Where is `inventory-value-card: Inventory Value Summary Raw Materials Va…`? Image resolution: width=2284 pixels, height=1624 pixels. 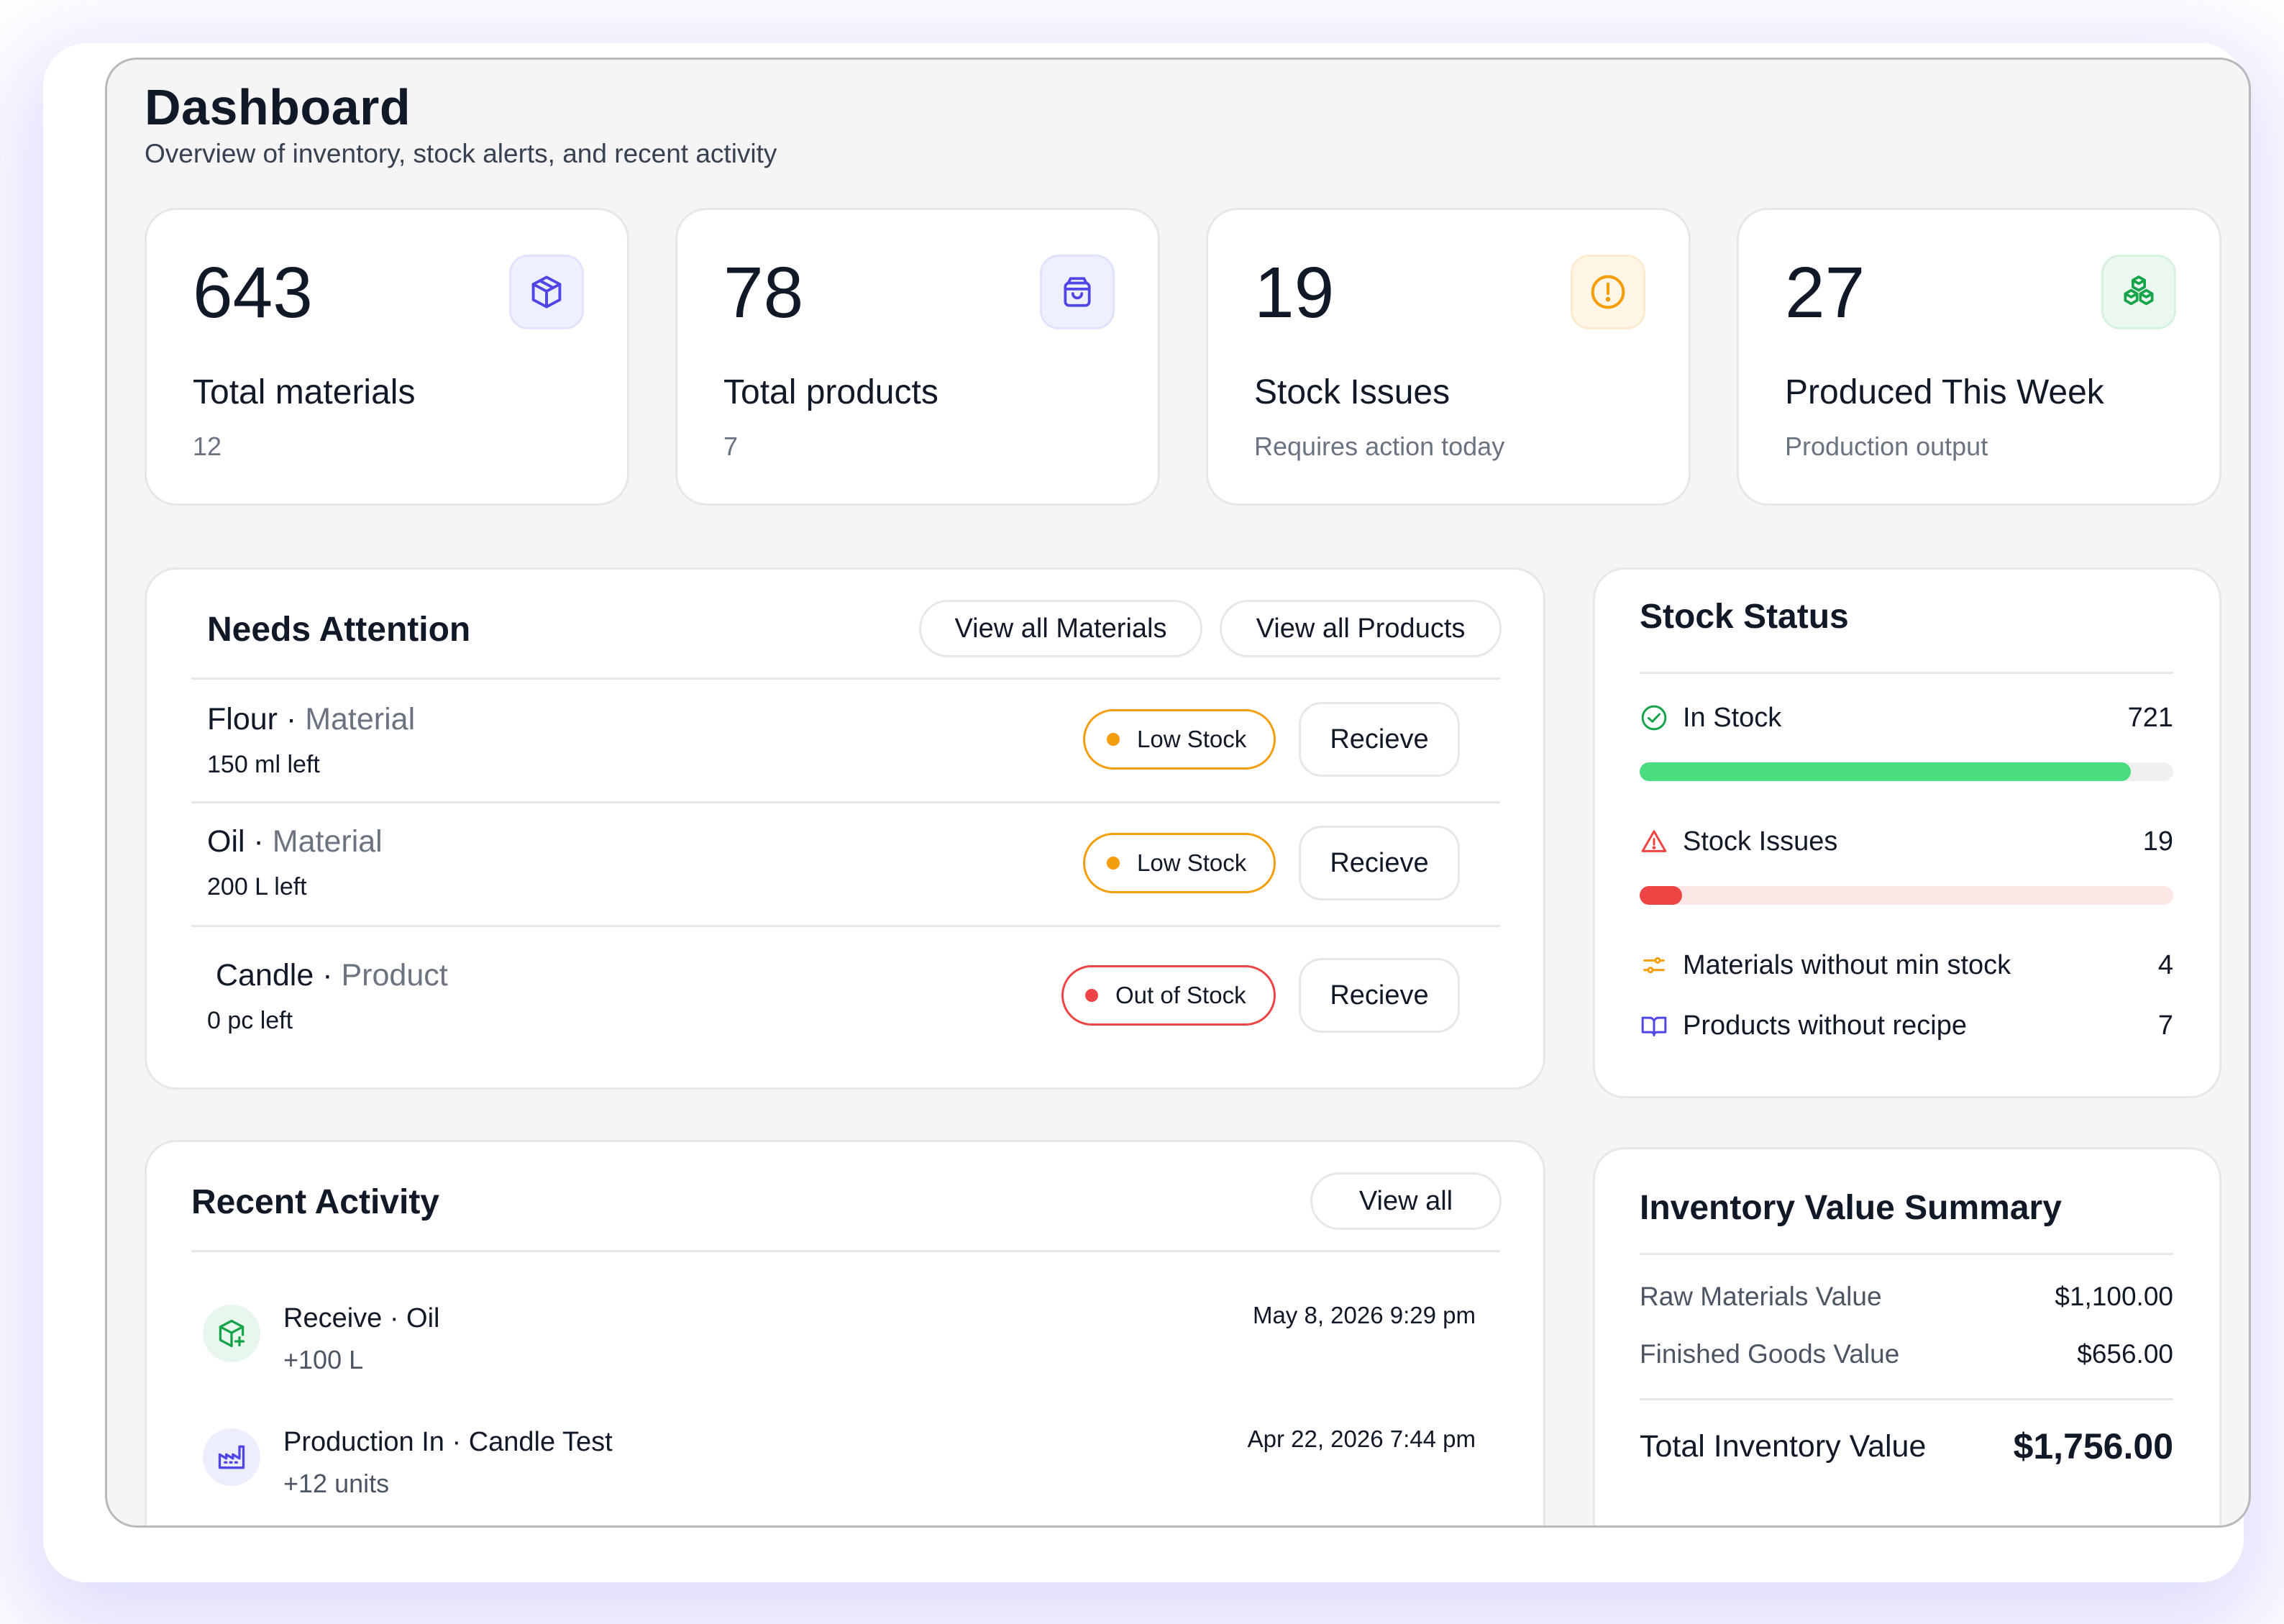
inventory-value-card: Inventory Value Summary Raw Materials Va… is located at coordinates (1907, 1336).